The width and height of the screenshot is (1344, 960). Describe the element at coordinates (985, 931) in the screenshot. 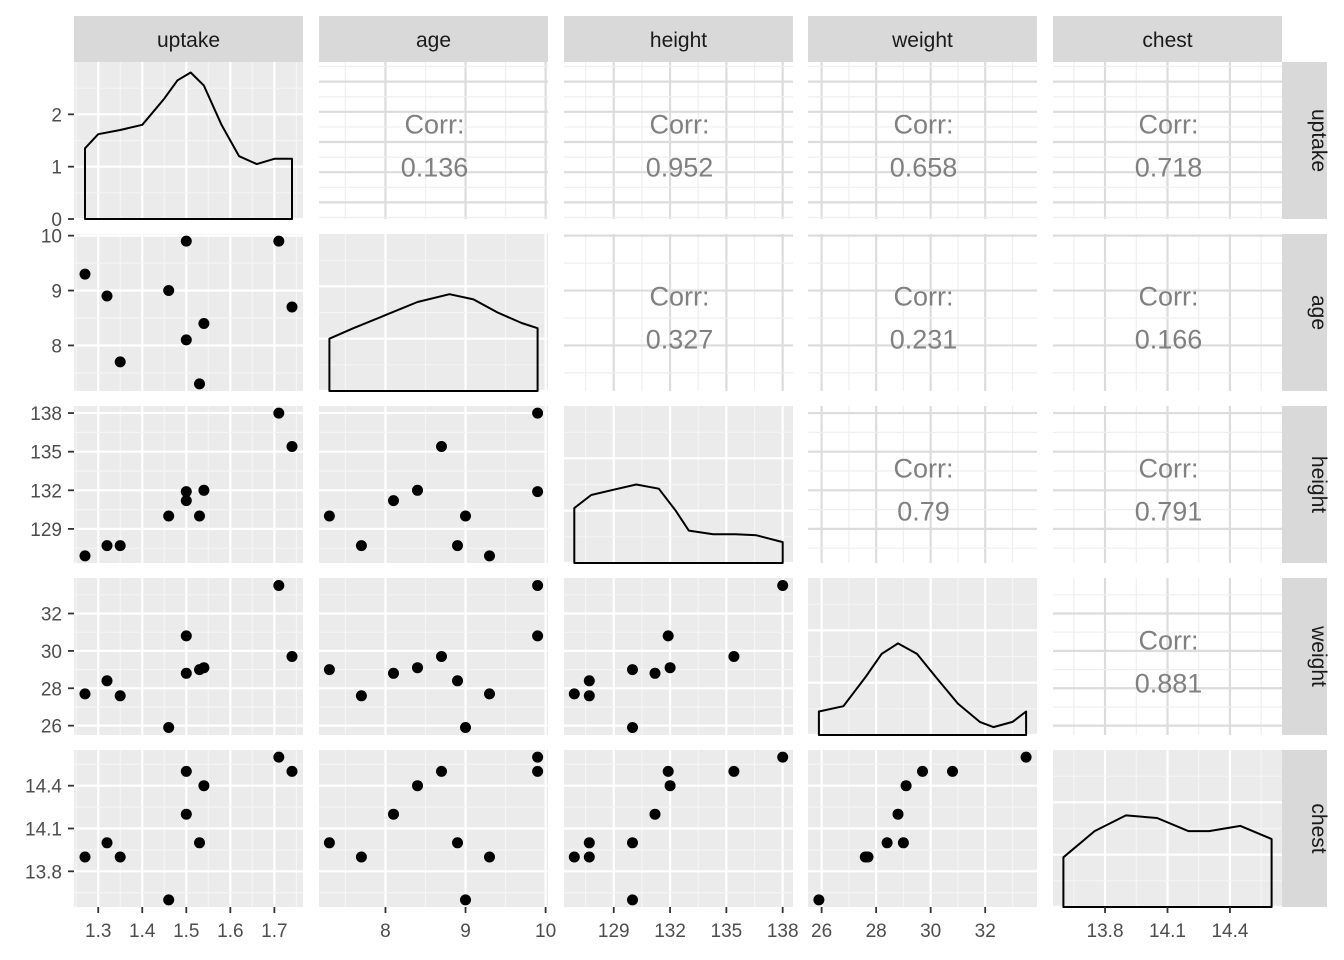

I see `x-tick-label-weight: 32` at that location.